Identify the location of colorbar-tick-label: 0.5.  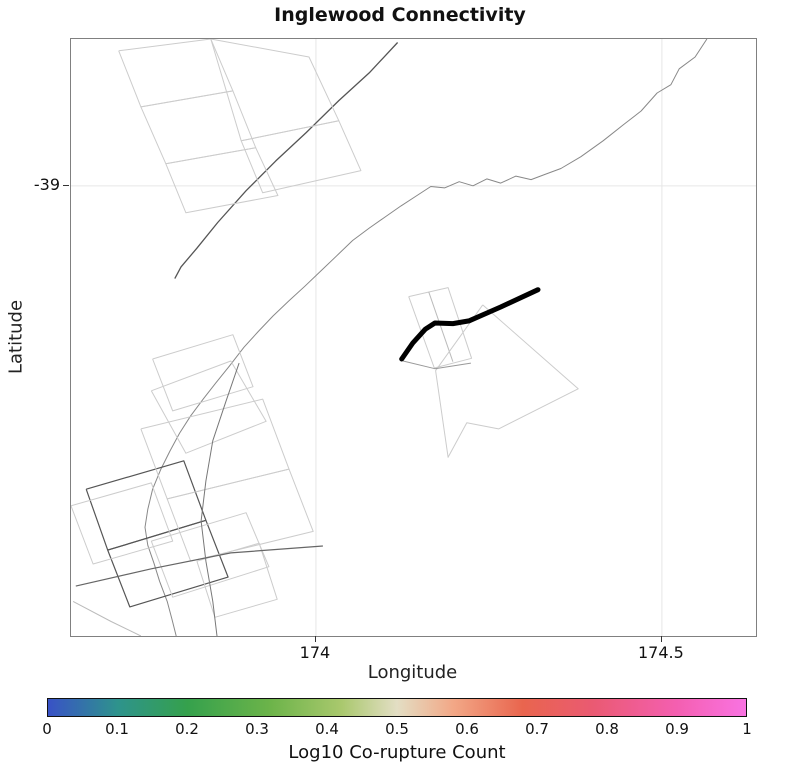
(397, 729).